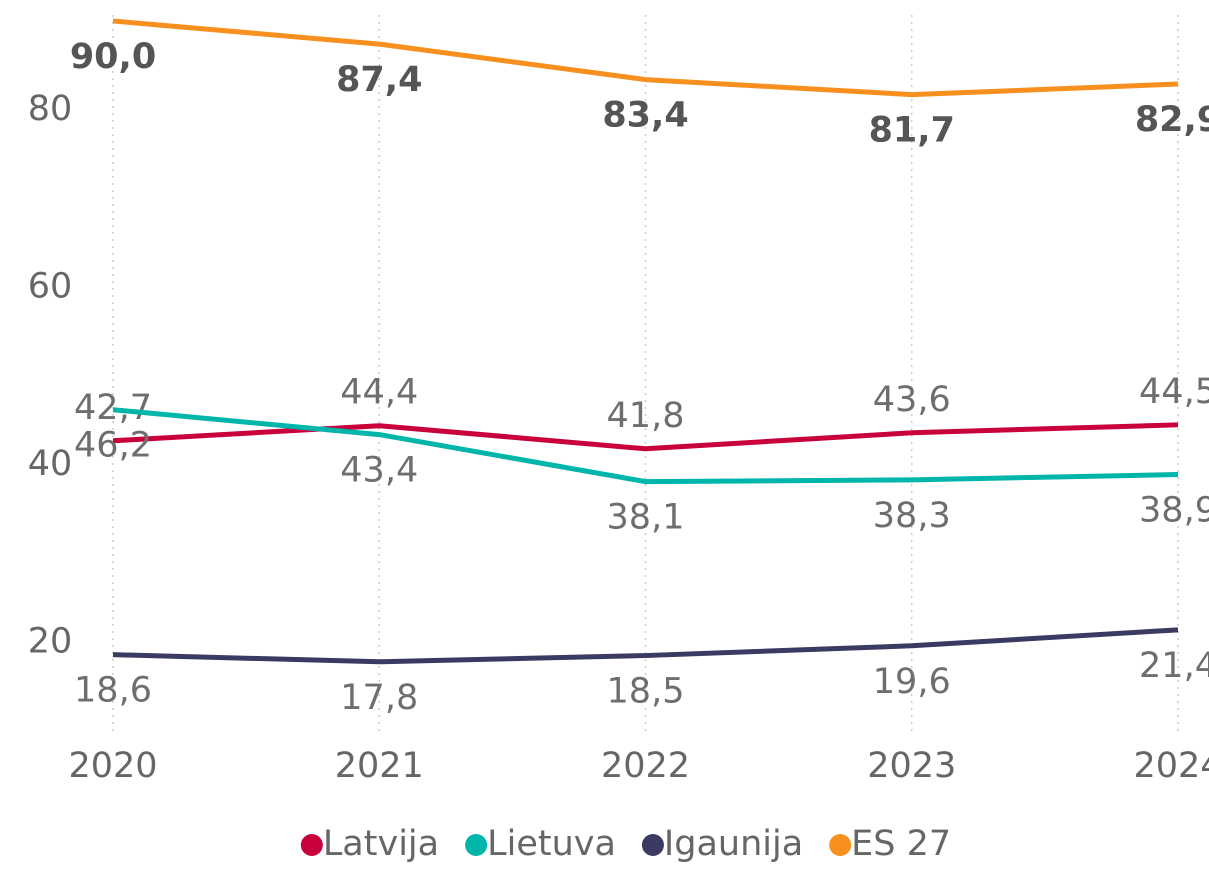  Describe the element at coordinates (381, 844) in the screenshot. I see `legend-label: Latvija` at that location.